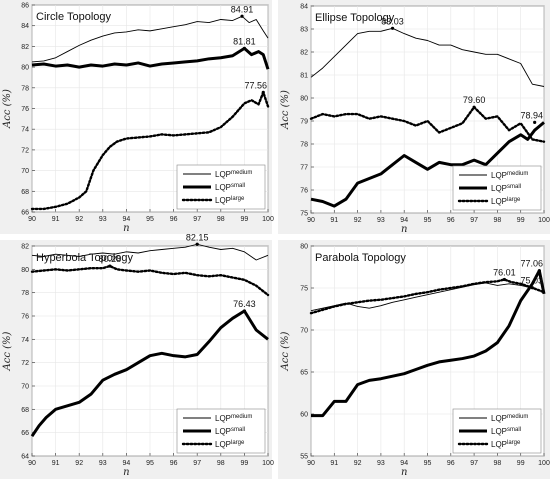 The width and height of the screenshot is (550, 479). What do you see at coordinates (428, 463) in the screenshot?
I see `x-tick-label: 95` at bounding box center [428, 463].